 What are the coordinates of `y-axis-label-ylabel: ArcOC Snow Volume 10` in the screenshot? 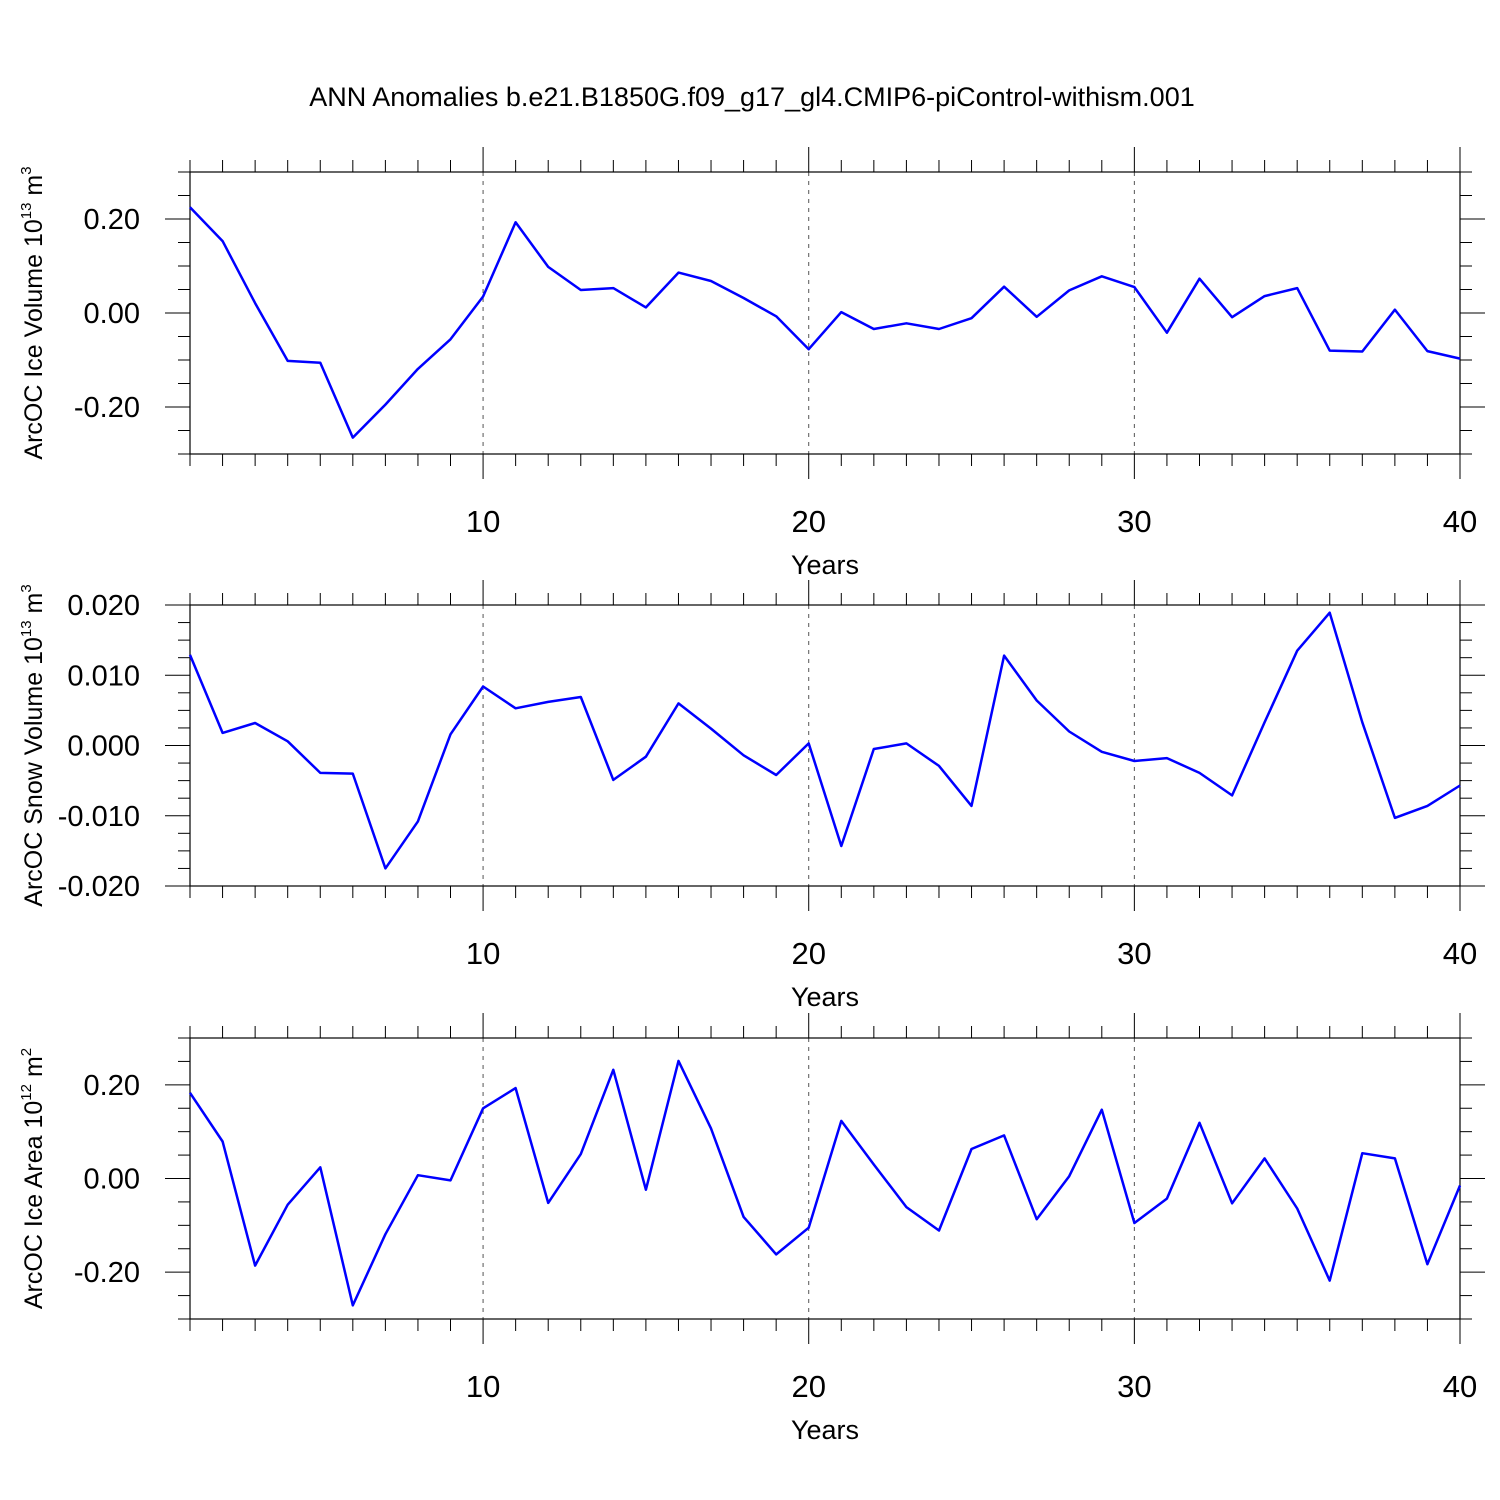 It's located at (34, 772).